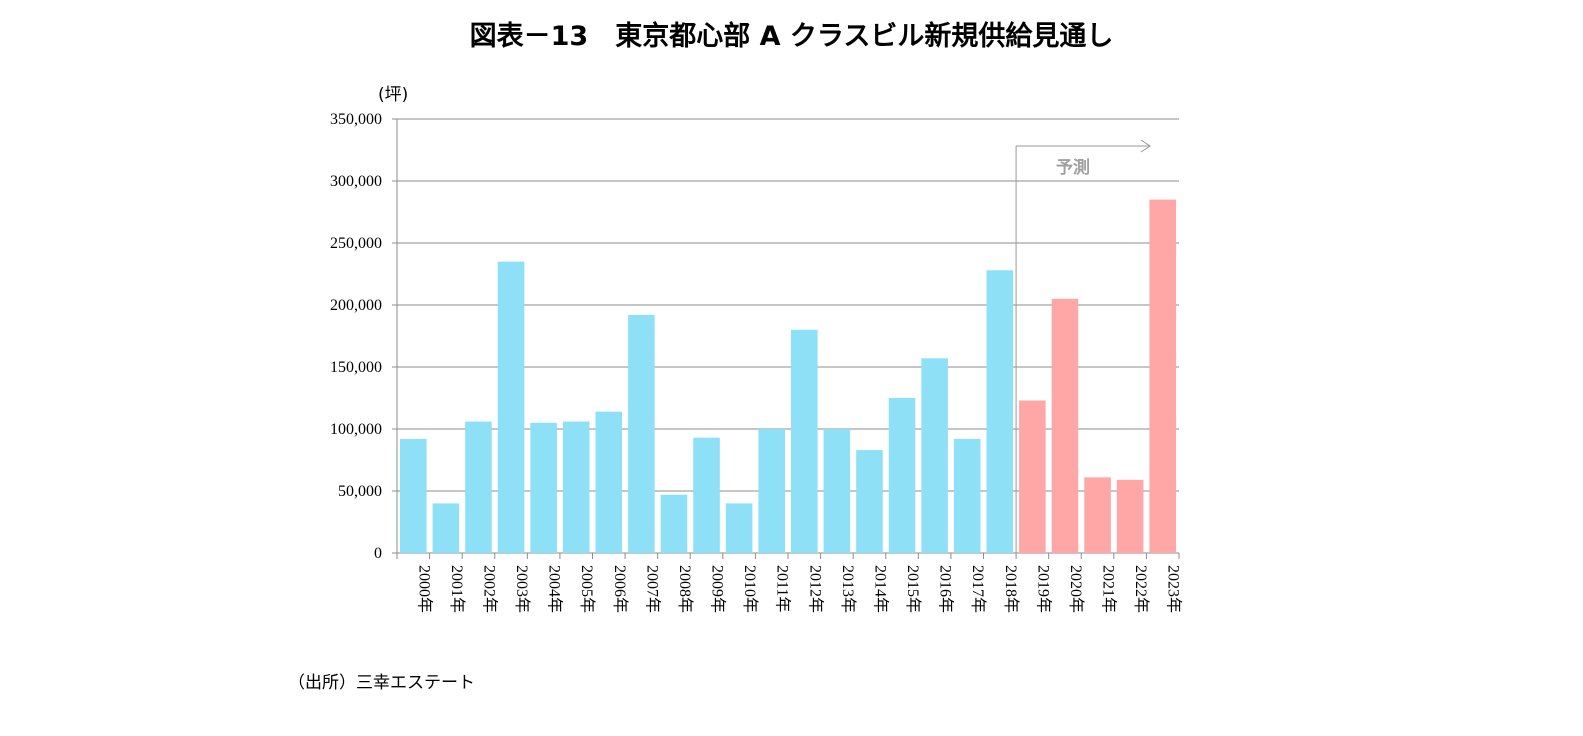 Image resolution: width=1583 pixels, height=736 pixels. What do you see at coordinates (356, 119) in the screenshot?
I see `y-tick-label: 350,000` at bounding box center [356, 119].